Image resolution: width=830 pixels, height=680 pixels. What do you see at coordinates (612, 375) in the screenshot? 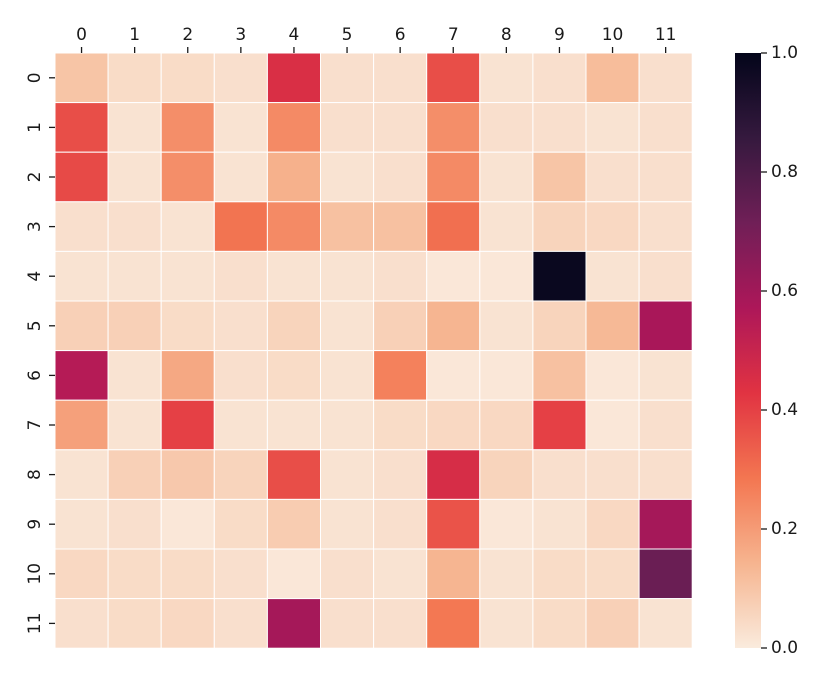
I see `heatmap-cell-r6-c10` at bounding box center [612, 375].